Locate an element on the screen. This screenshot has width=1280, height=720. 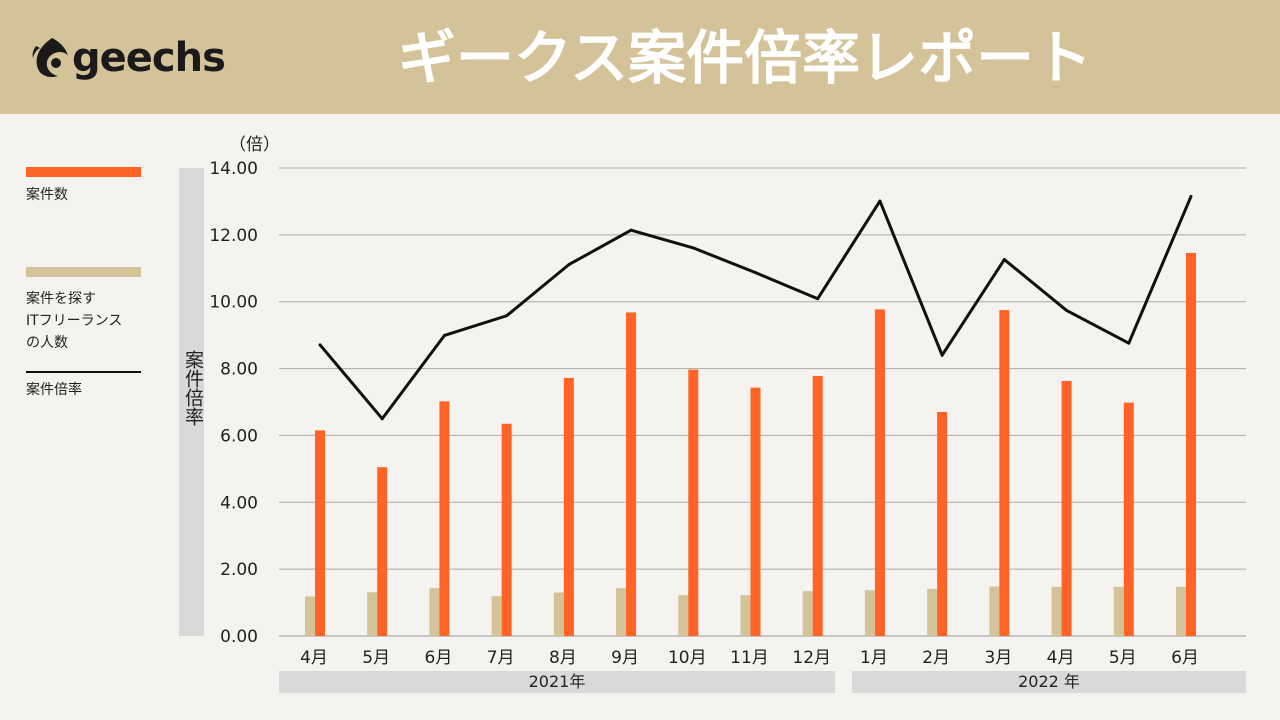
y-tick-label: 2.00 is located at coordinates (239, 570).